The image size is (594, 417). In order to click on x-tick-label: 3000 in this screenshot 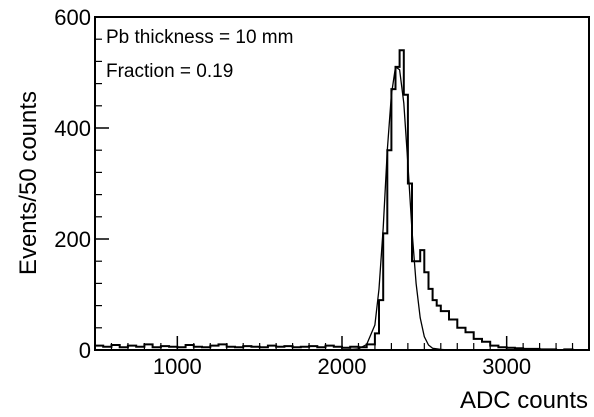, I will do `click(506, 366)`.